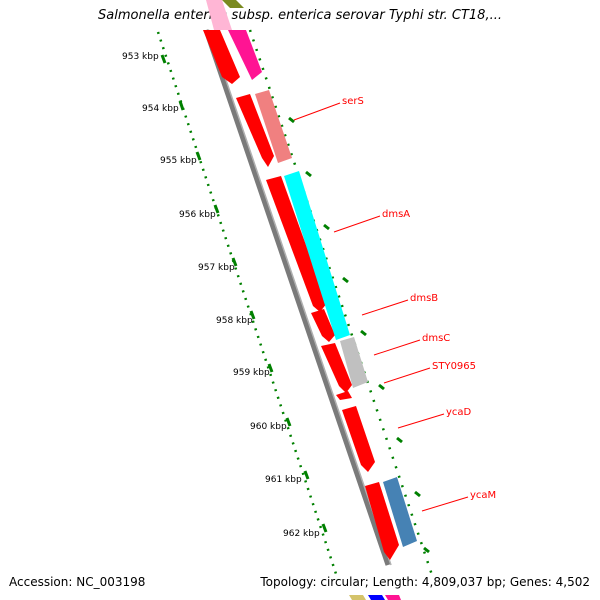 This screenshot has height=600, width=600. Describe the element at coordinates (234, 321) in the screenshot. I see `scale-label: 958 kbp` at that location.